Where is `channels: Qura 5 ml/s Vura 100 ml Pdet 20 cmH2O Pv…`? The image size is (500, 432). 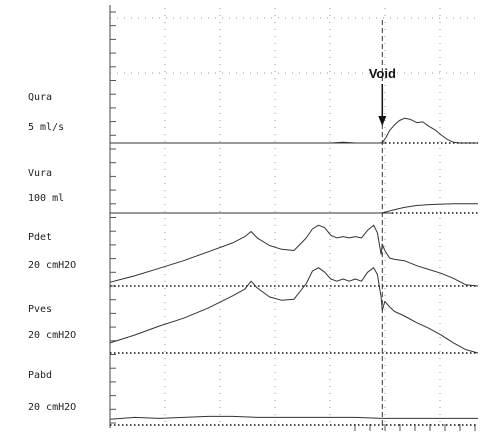 channels: Qura 5 ml/s Vura 100 ml Pdet 20 cmH2O Pv… is located at coordinates (52, 252).